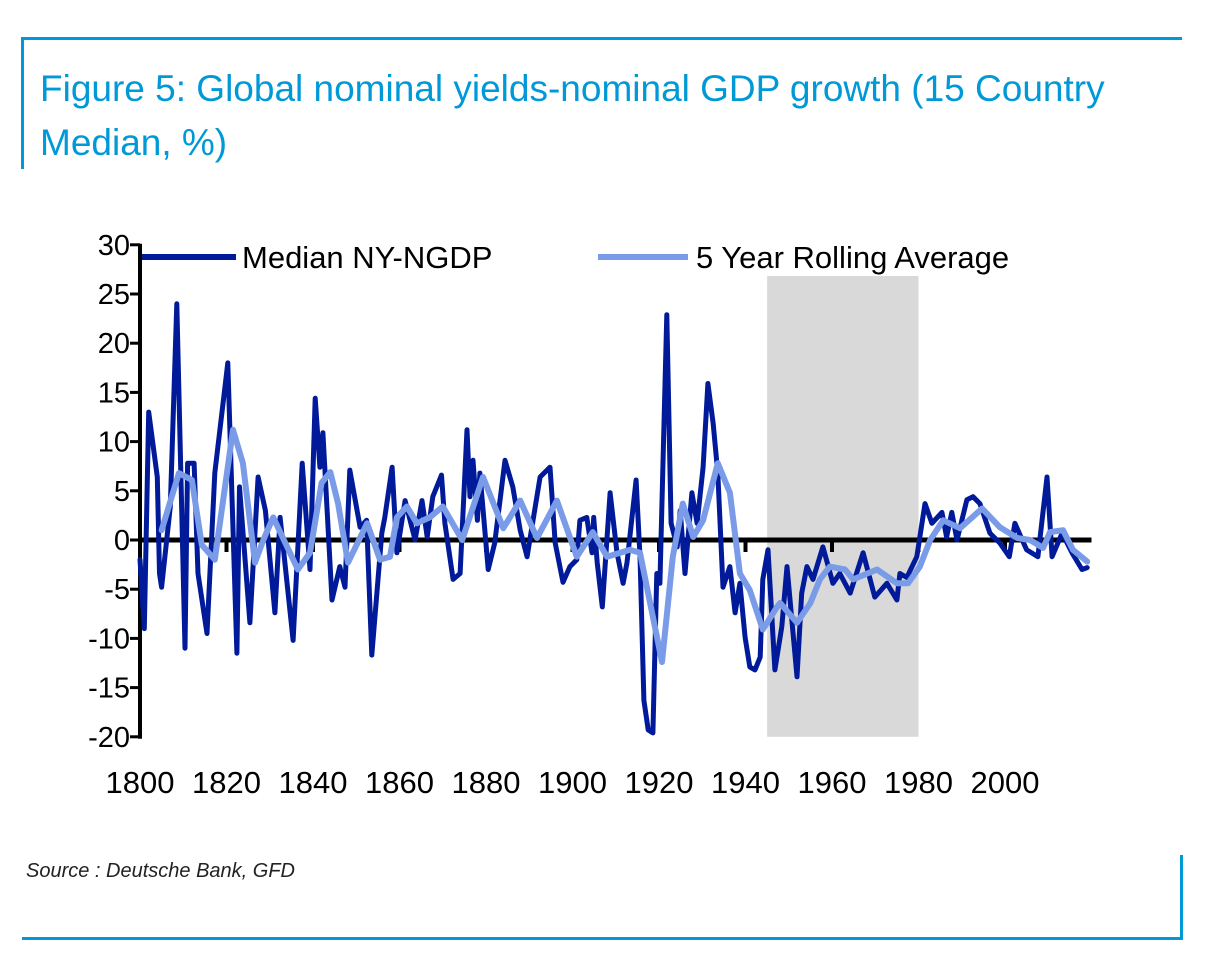  What do you see at coordinates (313, 782) in the screenshot?
I see `x-tick-label: 1840` at bounding box center [313, 782].